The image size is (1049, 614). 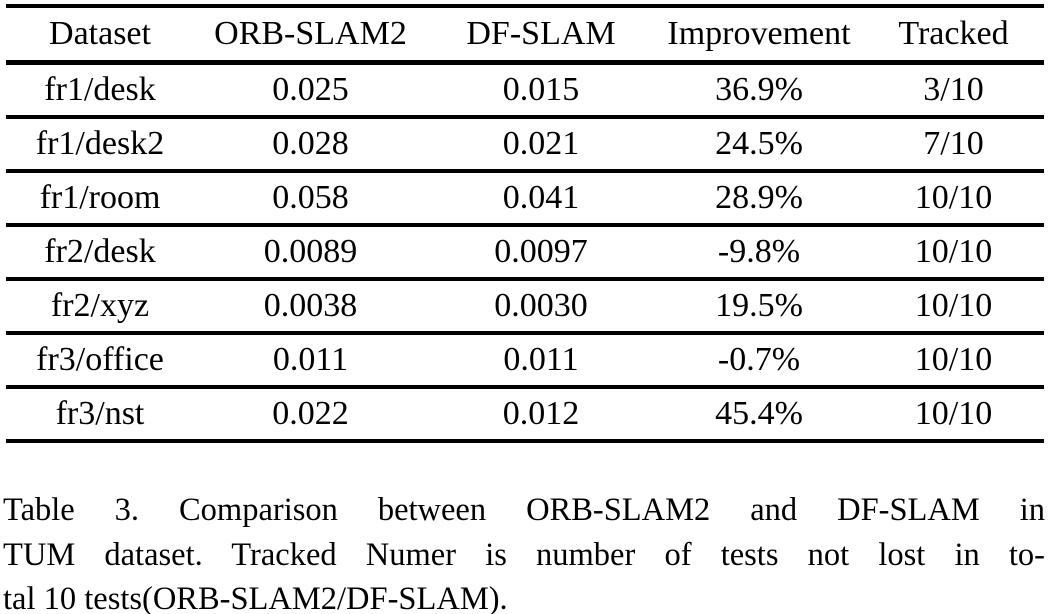 I want to click on dataset-cell: fr3/office, so click(x=100, y=359).